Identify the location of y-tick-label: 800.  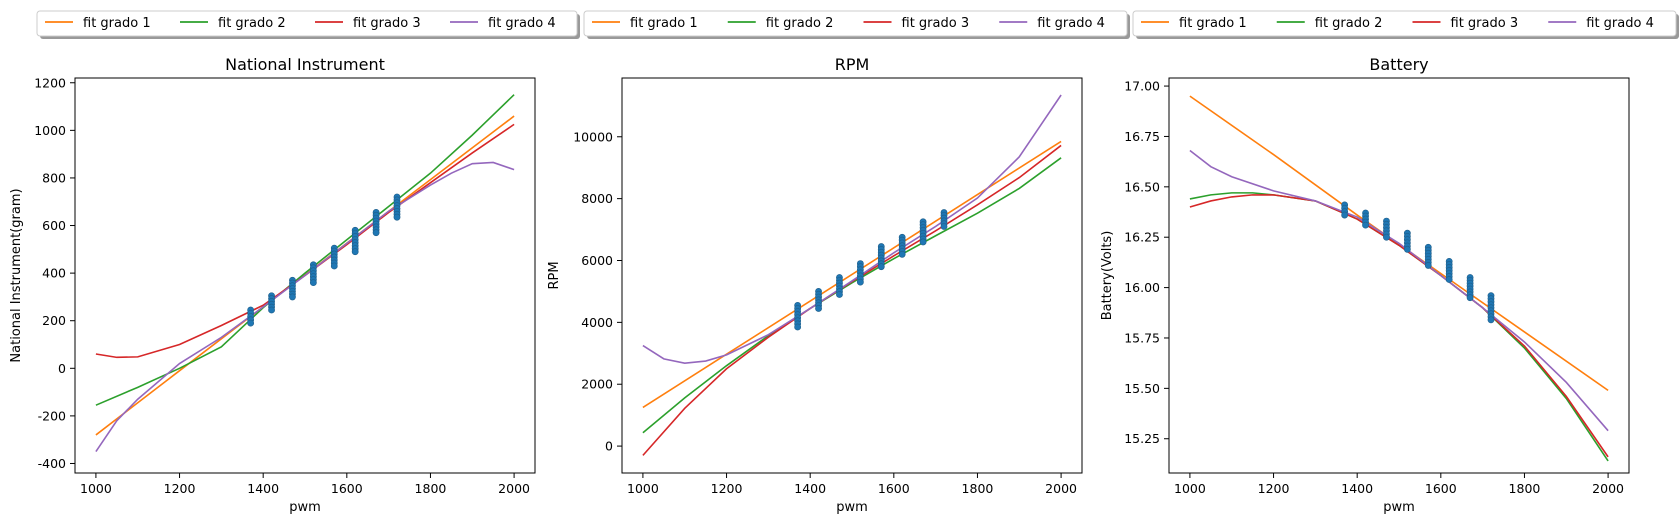
(54, 177).